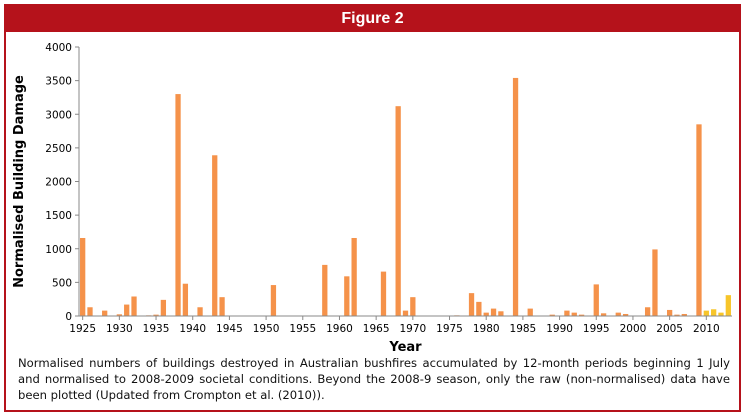 Image resolution: width=747 pixels, height=418 pixels. What do you see at coordinates (479, 308) in the screenshot?
I see `bar-1979` at bounding box center [479, 308].